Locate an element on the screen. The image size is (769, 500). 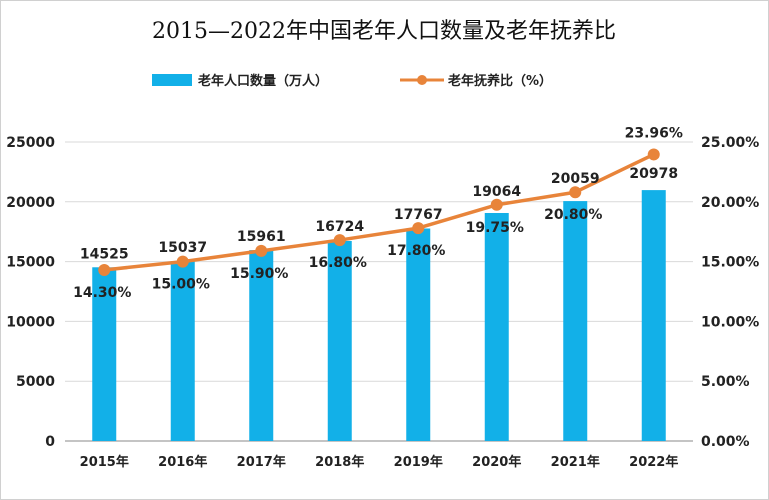
bar-value-label: 15961 is located at coordinates (261, 237).